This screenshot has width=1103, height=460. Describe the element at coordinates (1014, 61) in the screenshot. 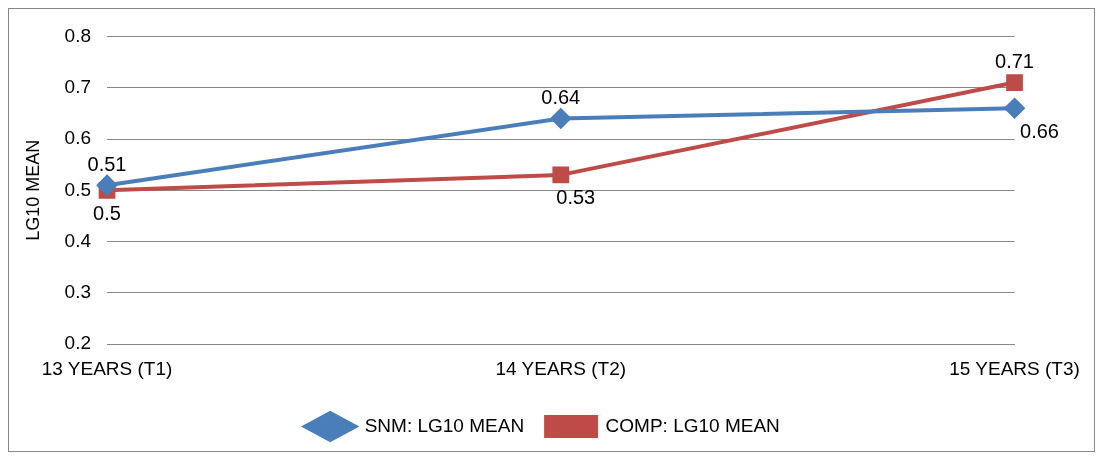

I see `data-label: 0.71` at that location.